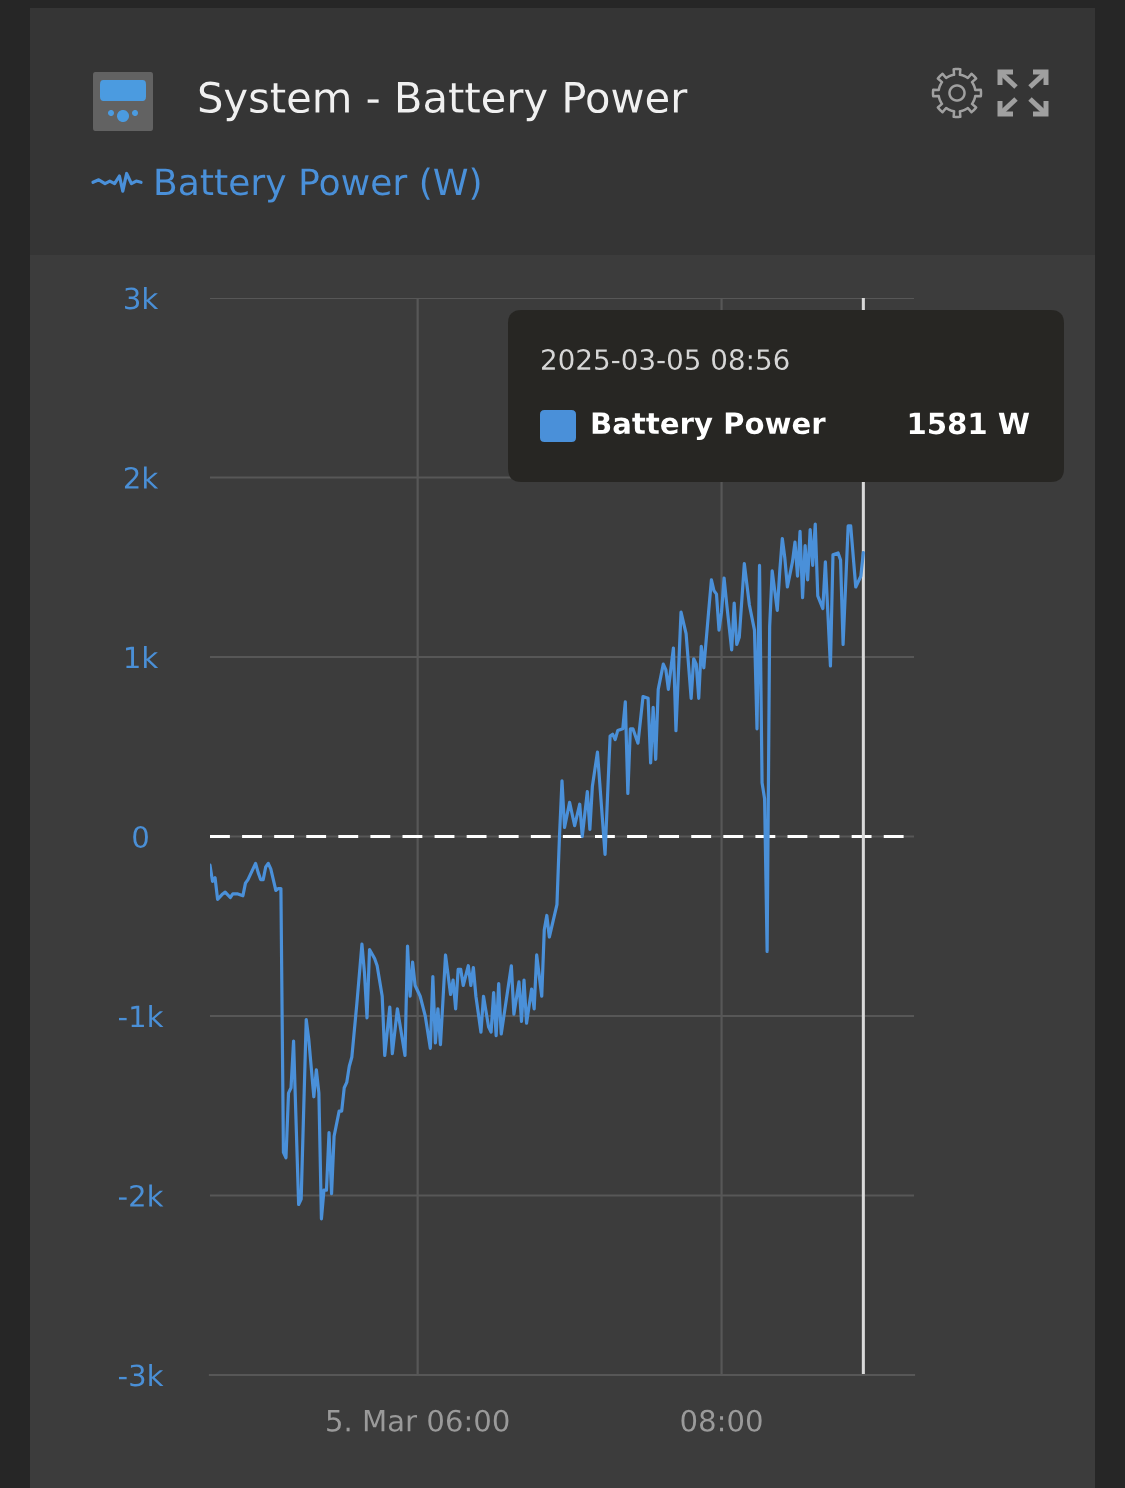 The image size is (1125, 1488). I want to click on x-tick-label: 5. Mar 06:00, so click(418, 1420).